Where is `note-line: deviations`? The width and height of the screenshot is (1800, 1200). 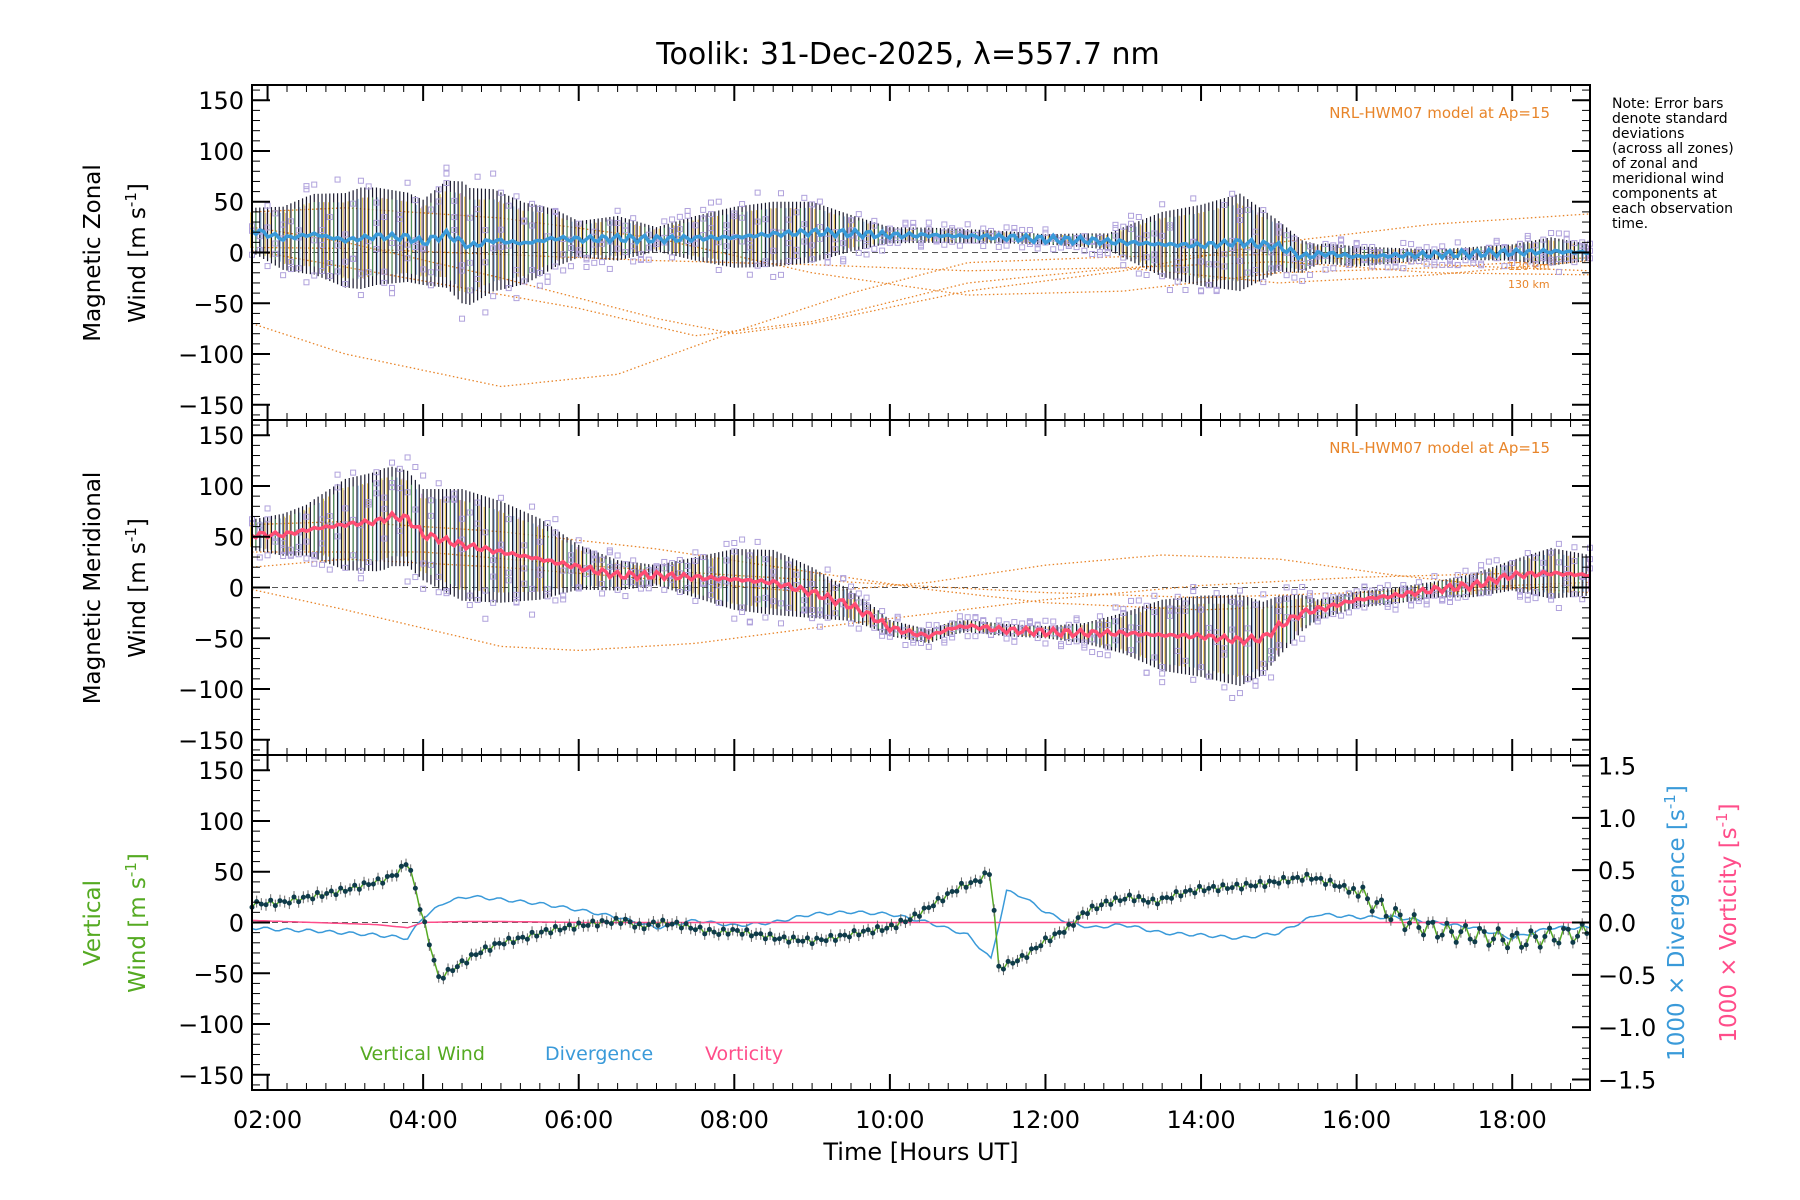
note-line: deviations is located at coordinates (1648, 134).